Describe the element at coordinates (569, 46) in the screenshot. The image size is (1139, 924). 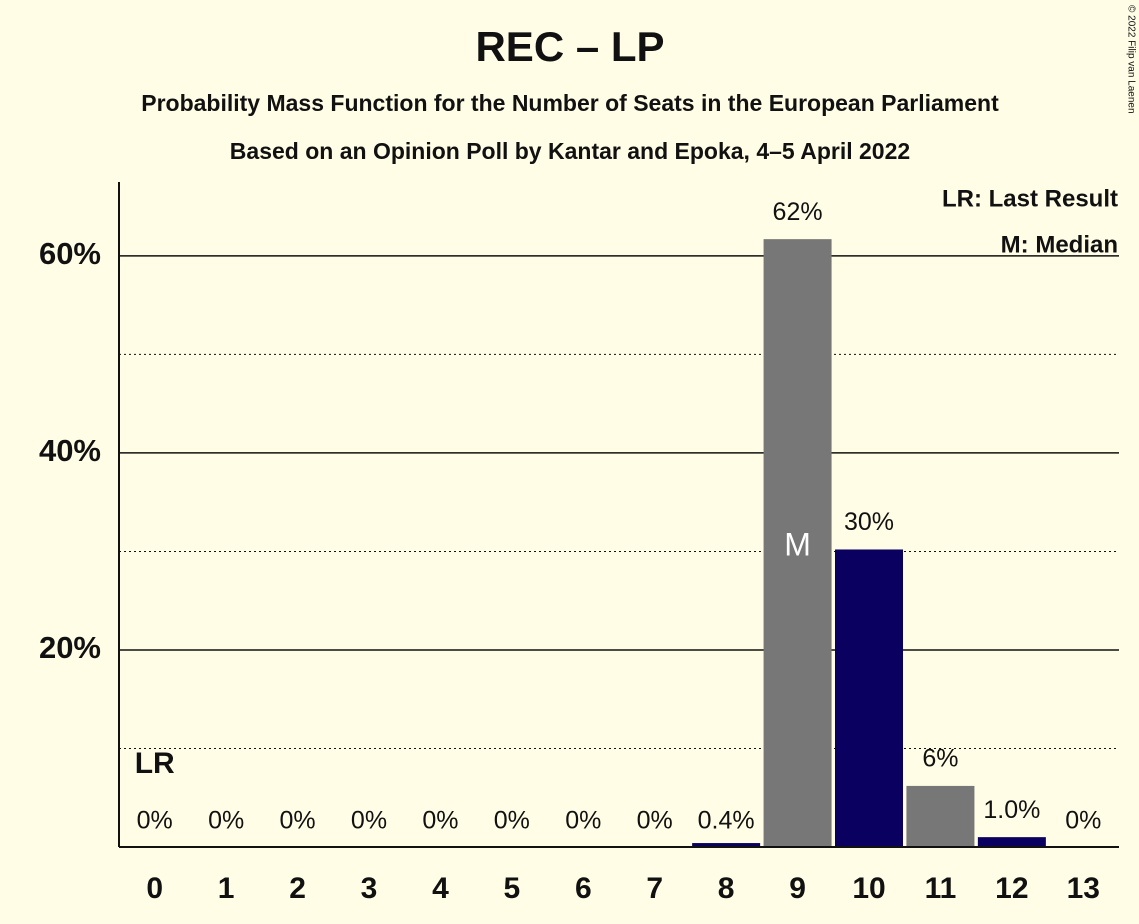
I see `chart-title: REC – LP` at that location.